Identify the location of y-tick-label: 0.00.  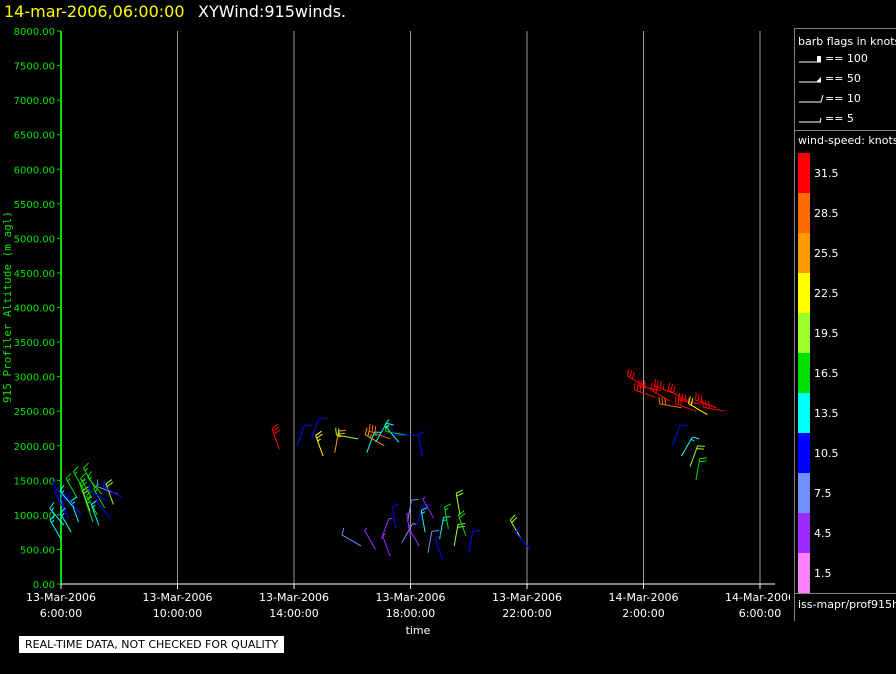
(44, 585).